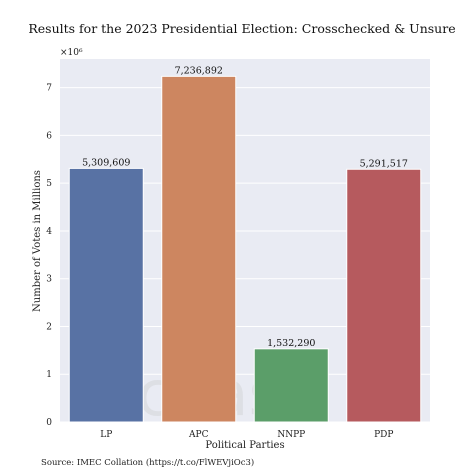  Describe the element at coordinates (49, 232) in the screenshot. I see `y-tick-label: 4` at that location.